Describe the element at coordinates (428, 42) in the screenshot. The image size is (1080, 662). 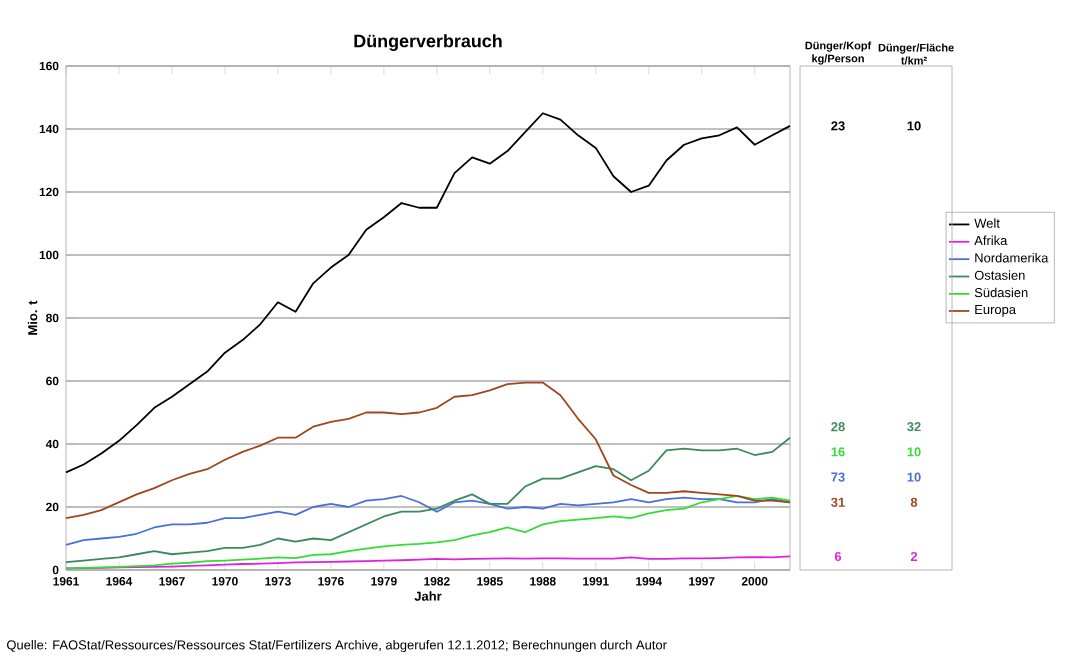
I see `chart-title: Düngerverbrauch` at that location.